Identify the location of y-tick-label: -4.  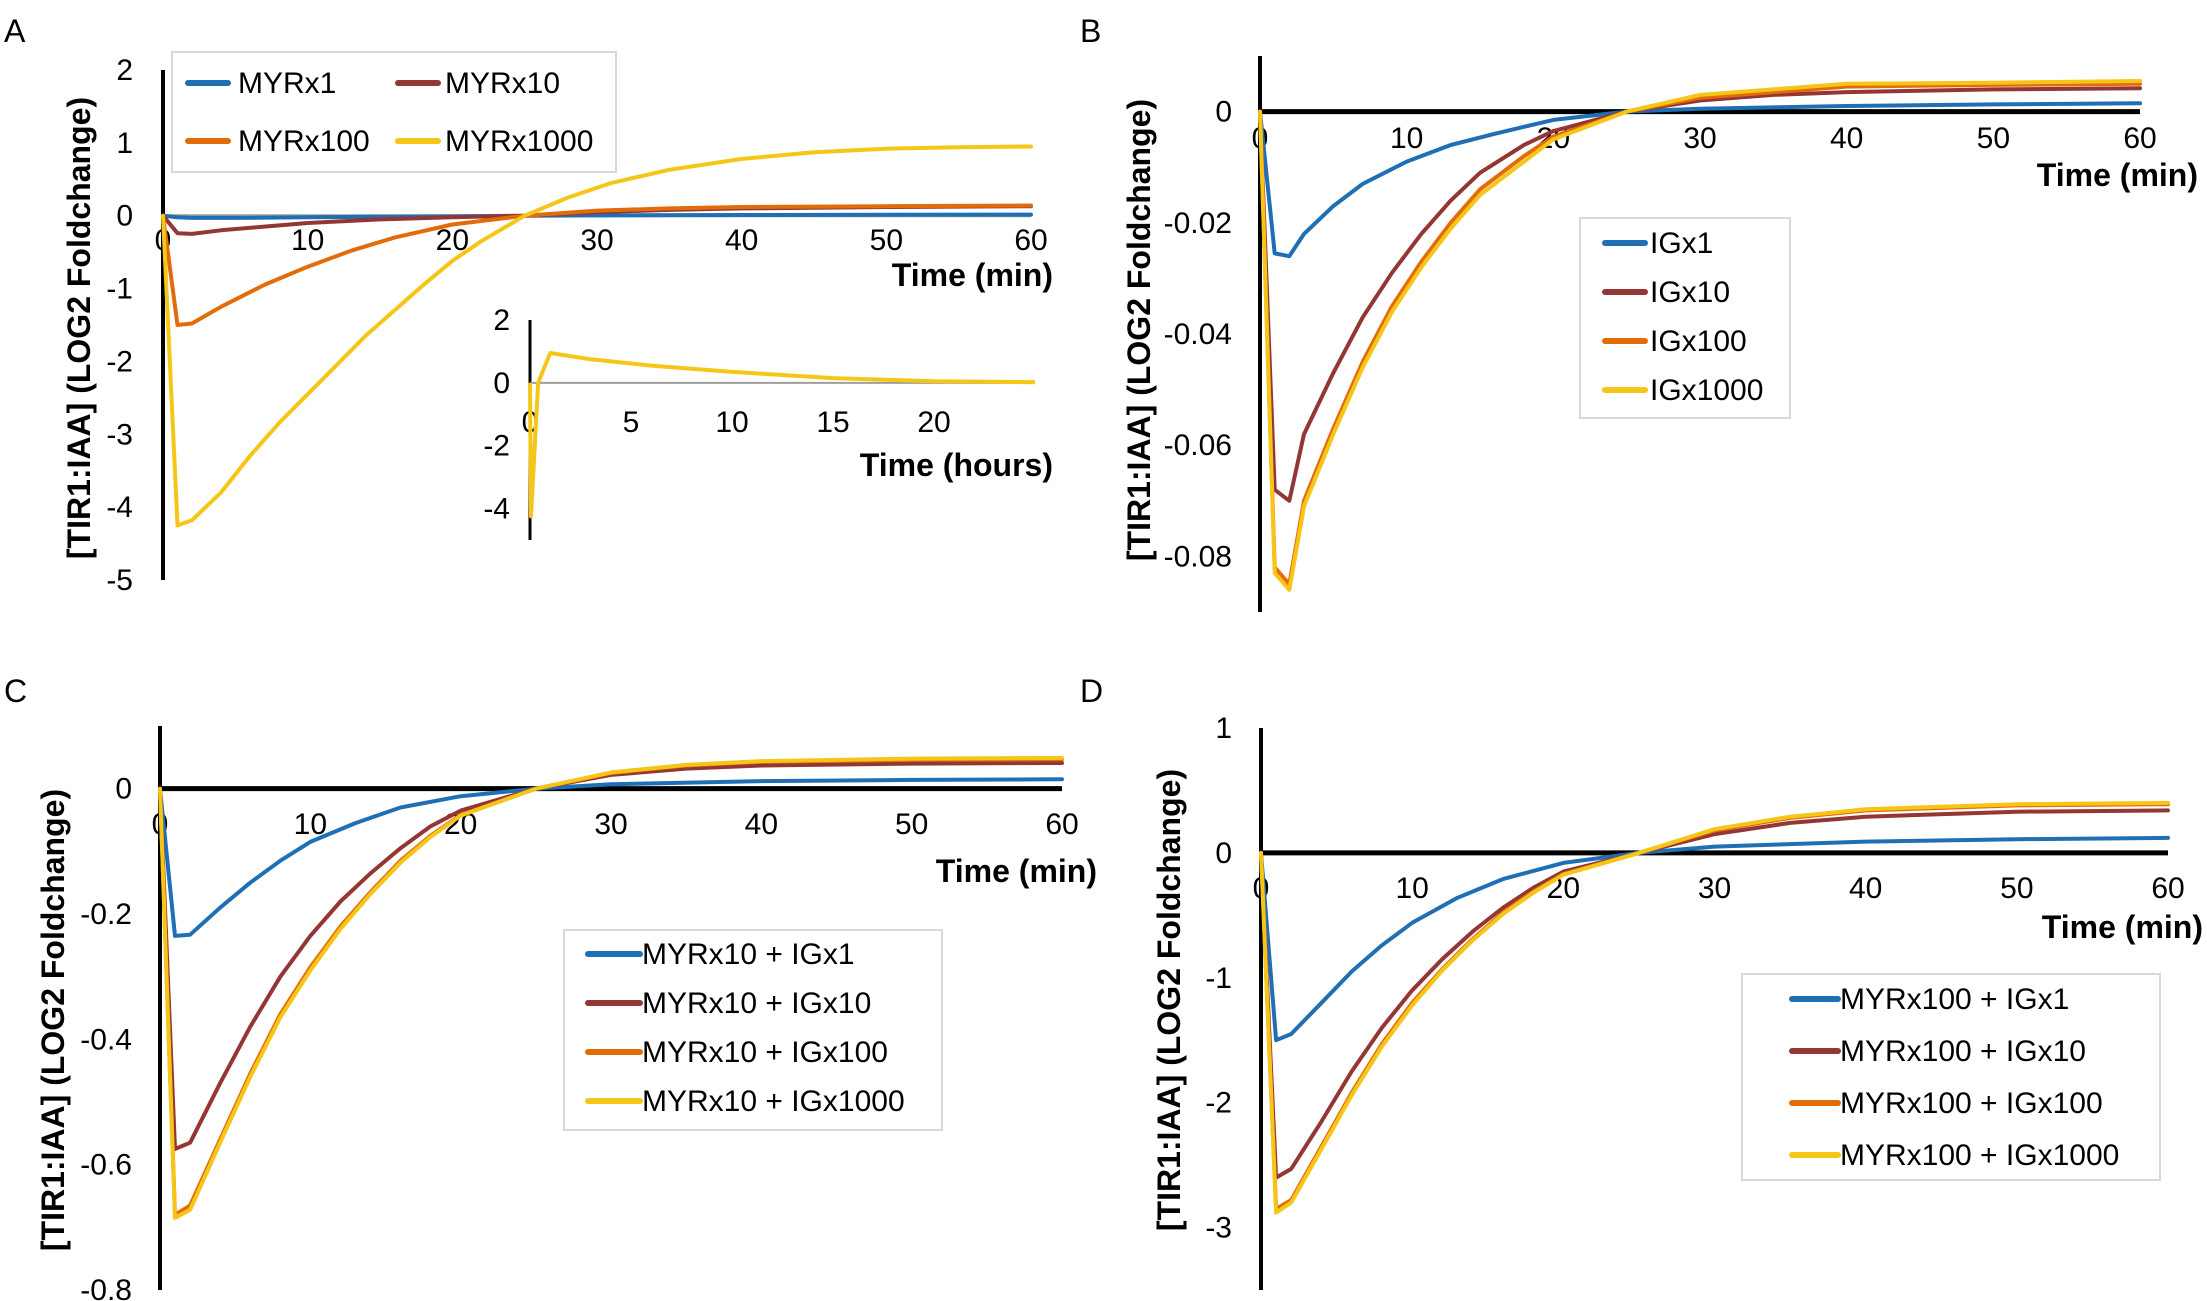
(119, 507).